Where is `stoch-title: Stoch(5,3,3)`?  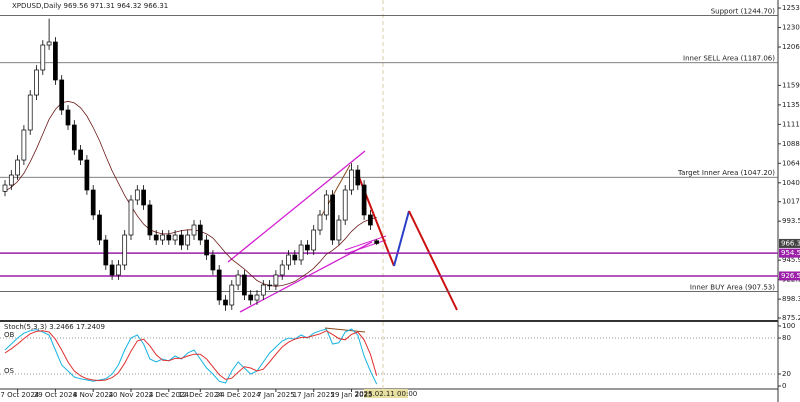
stoch-title: Stoch(5,3,3) is located at coordinates (25, 327).